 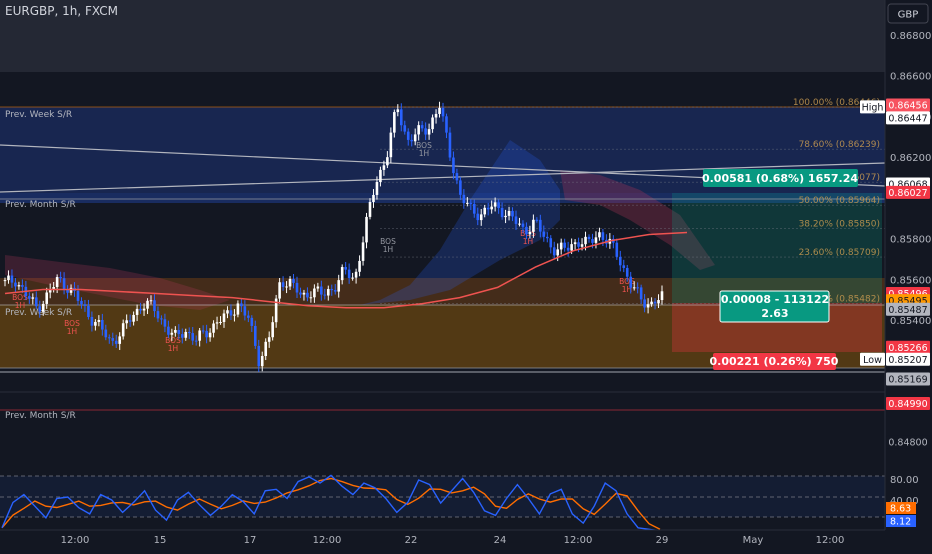 I want to click on stoch-d-tag: 8.63, so click(x=900, y=509).